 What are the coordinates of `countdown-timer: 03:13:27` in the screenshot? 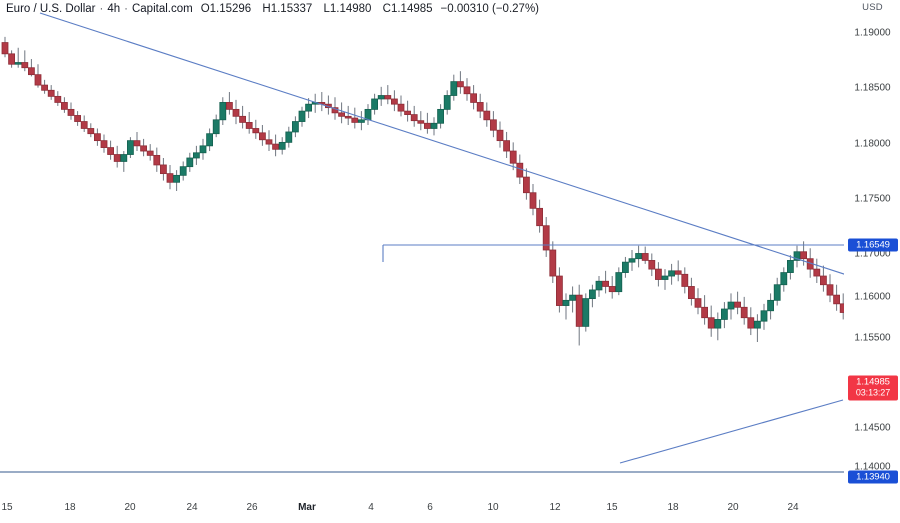 It's located at (873, 392).